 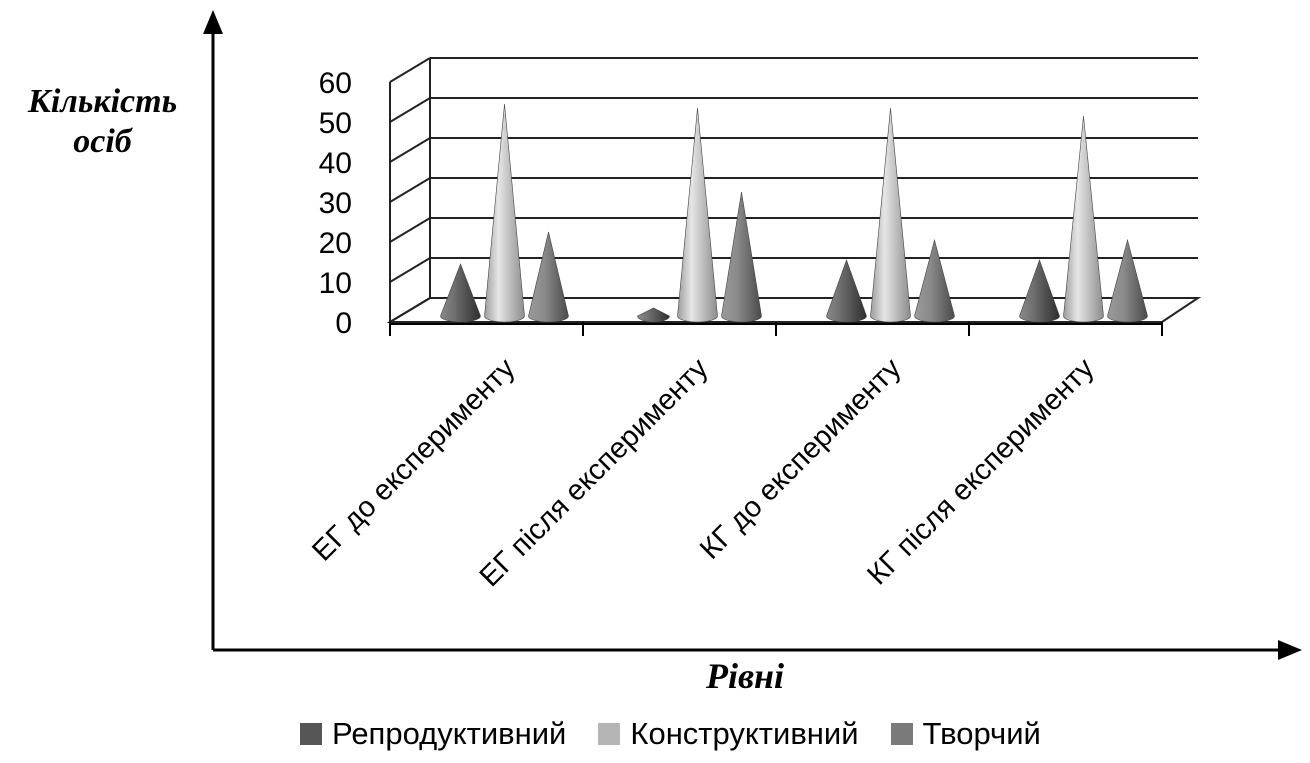 What do you see at coordinates (213, 22) in the screenshot?
I see `outer-y-axis-arrowhead` at bounding box center [213, 22].